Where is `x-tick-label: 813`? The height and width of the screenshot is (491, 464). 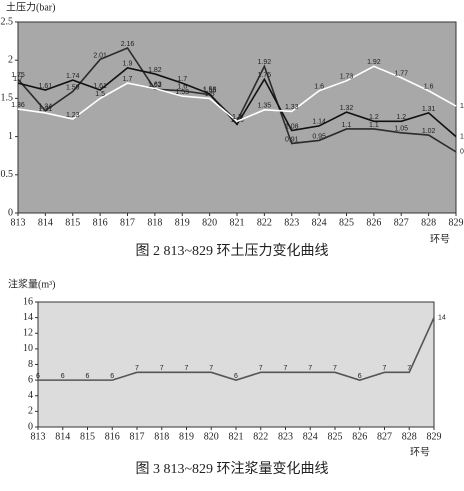 x-tick-label: 813 is located at coordinates (18, 222).